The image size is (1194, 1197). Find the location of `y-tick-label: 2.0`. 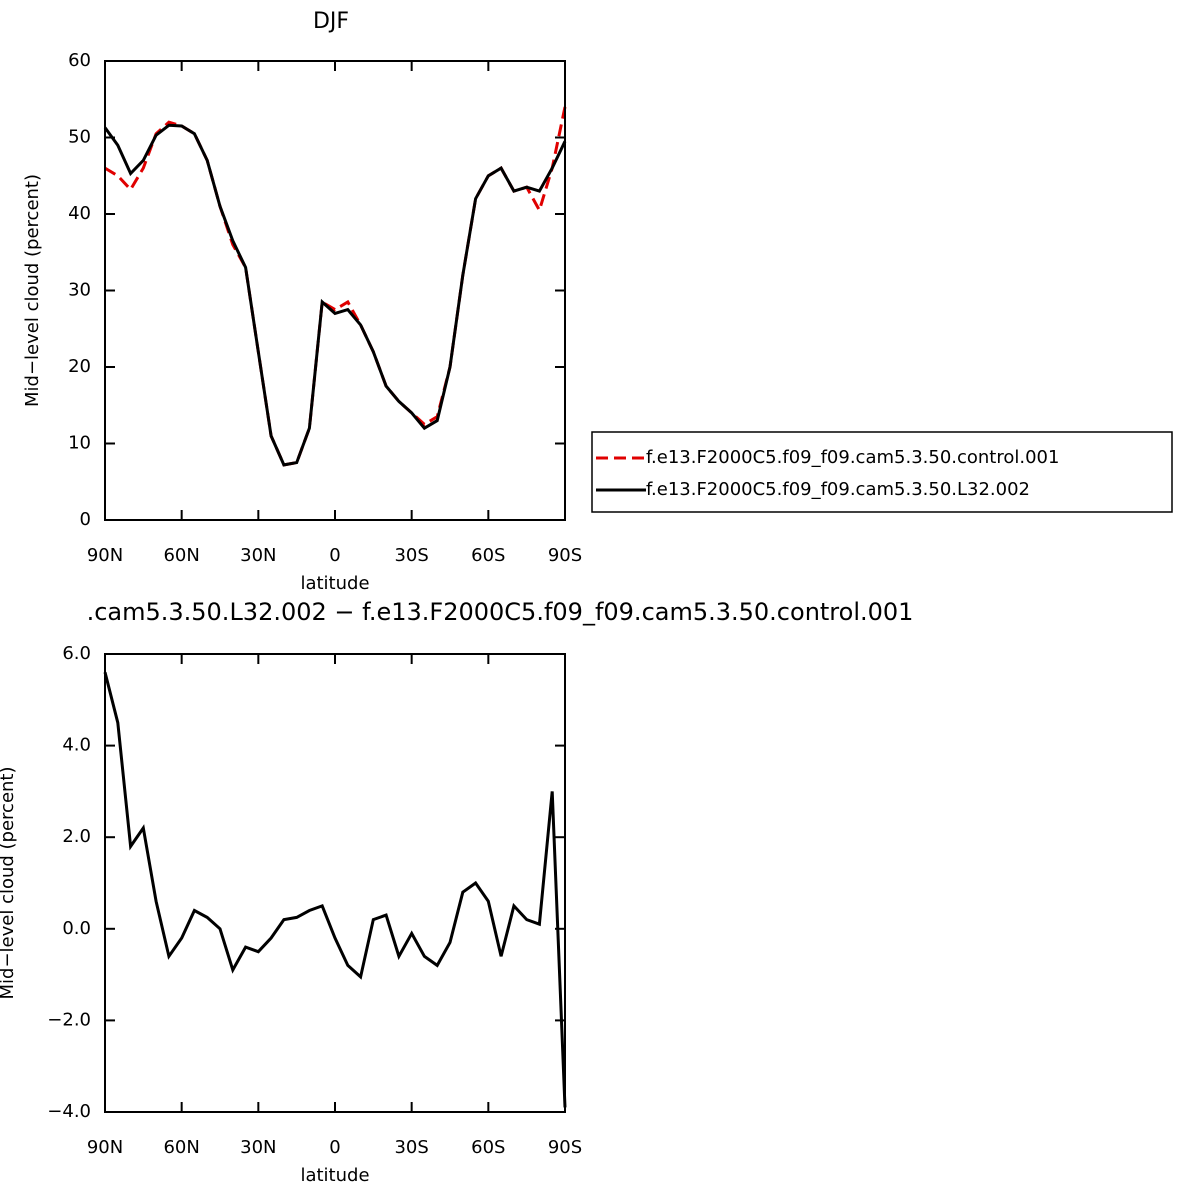

y-tick-label: 2.0 is located at coordinates (76, 836).